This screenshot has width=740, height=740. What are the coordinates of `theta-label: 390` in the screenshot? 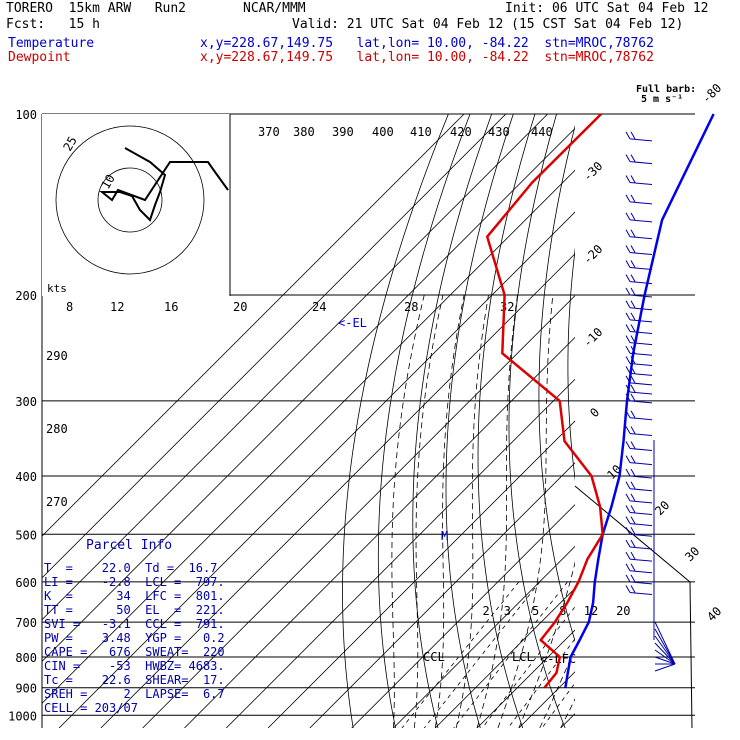 It's located at (343, 132).